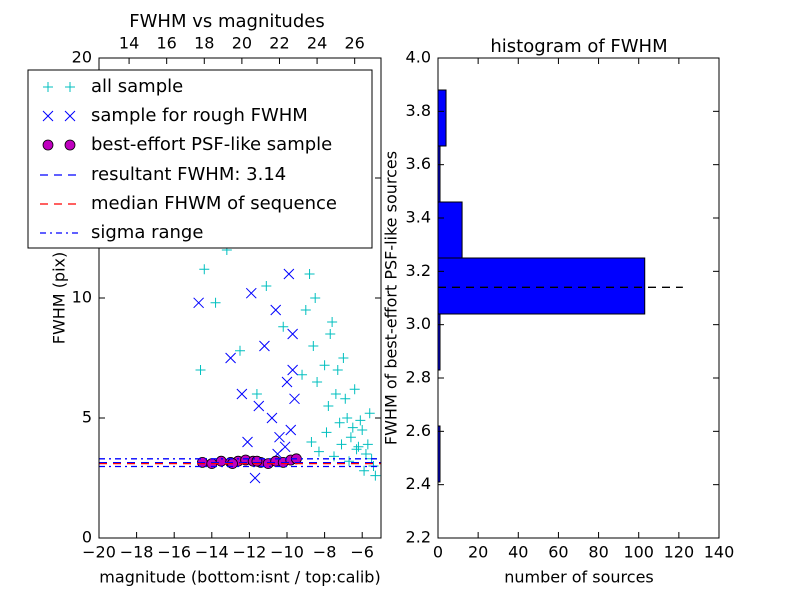 The width and height of the screenshot is (800, 600). What do you see at coordinates (188, 174) in the screenshot?
I see `legend-label: resultant FWHM: 3.14` at bounding box center [188, 174].